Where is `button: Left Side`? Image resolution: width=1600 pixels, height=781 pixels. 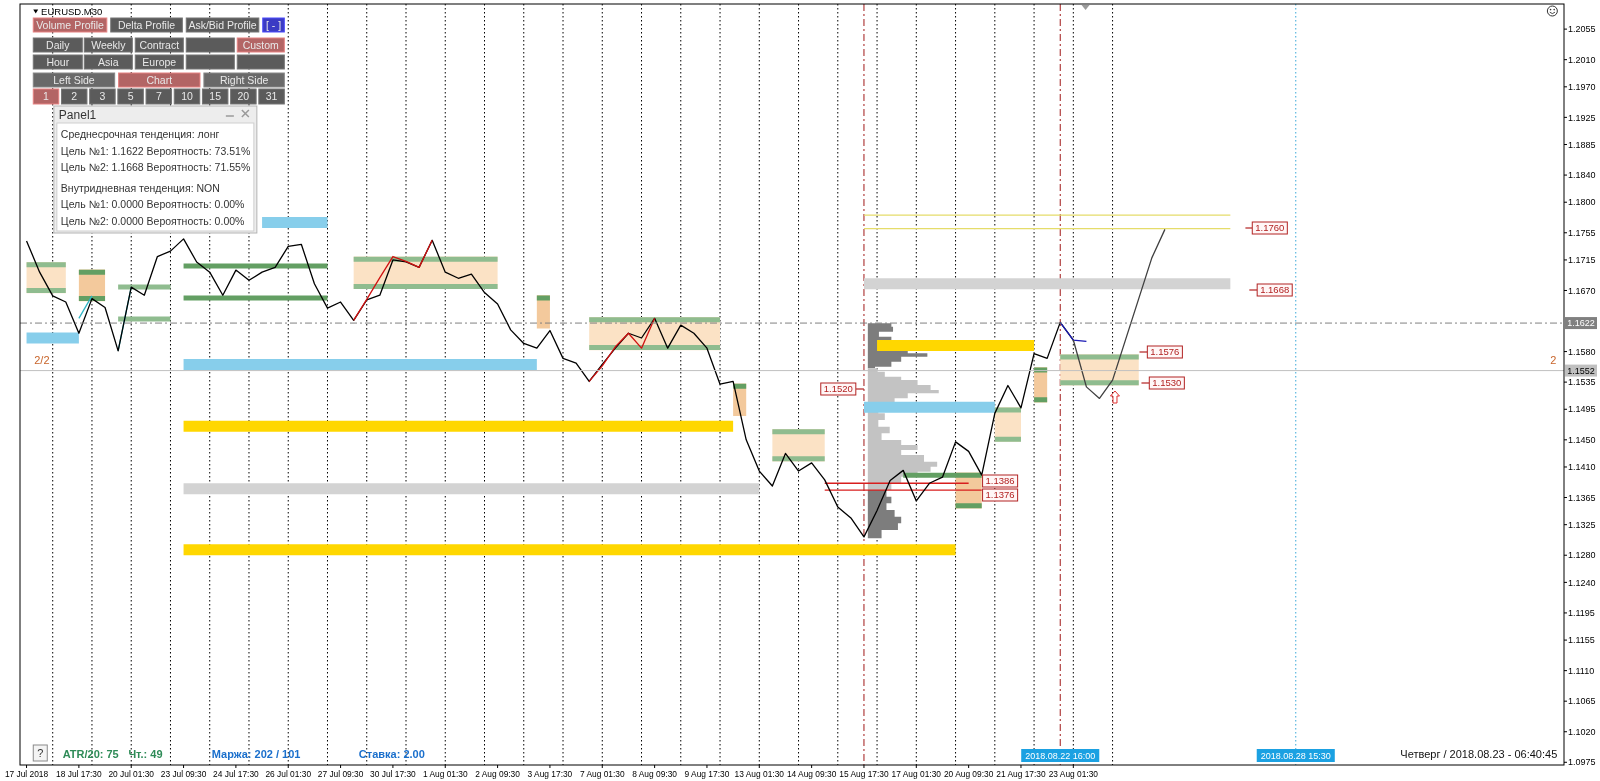 button: Left Side is located at coordinates (74, 80).